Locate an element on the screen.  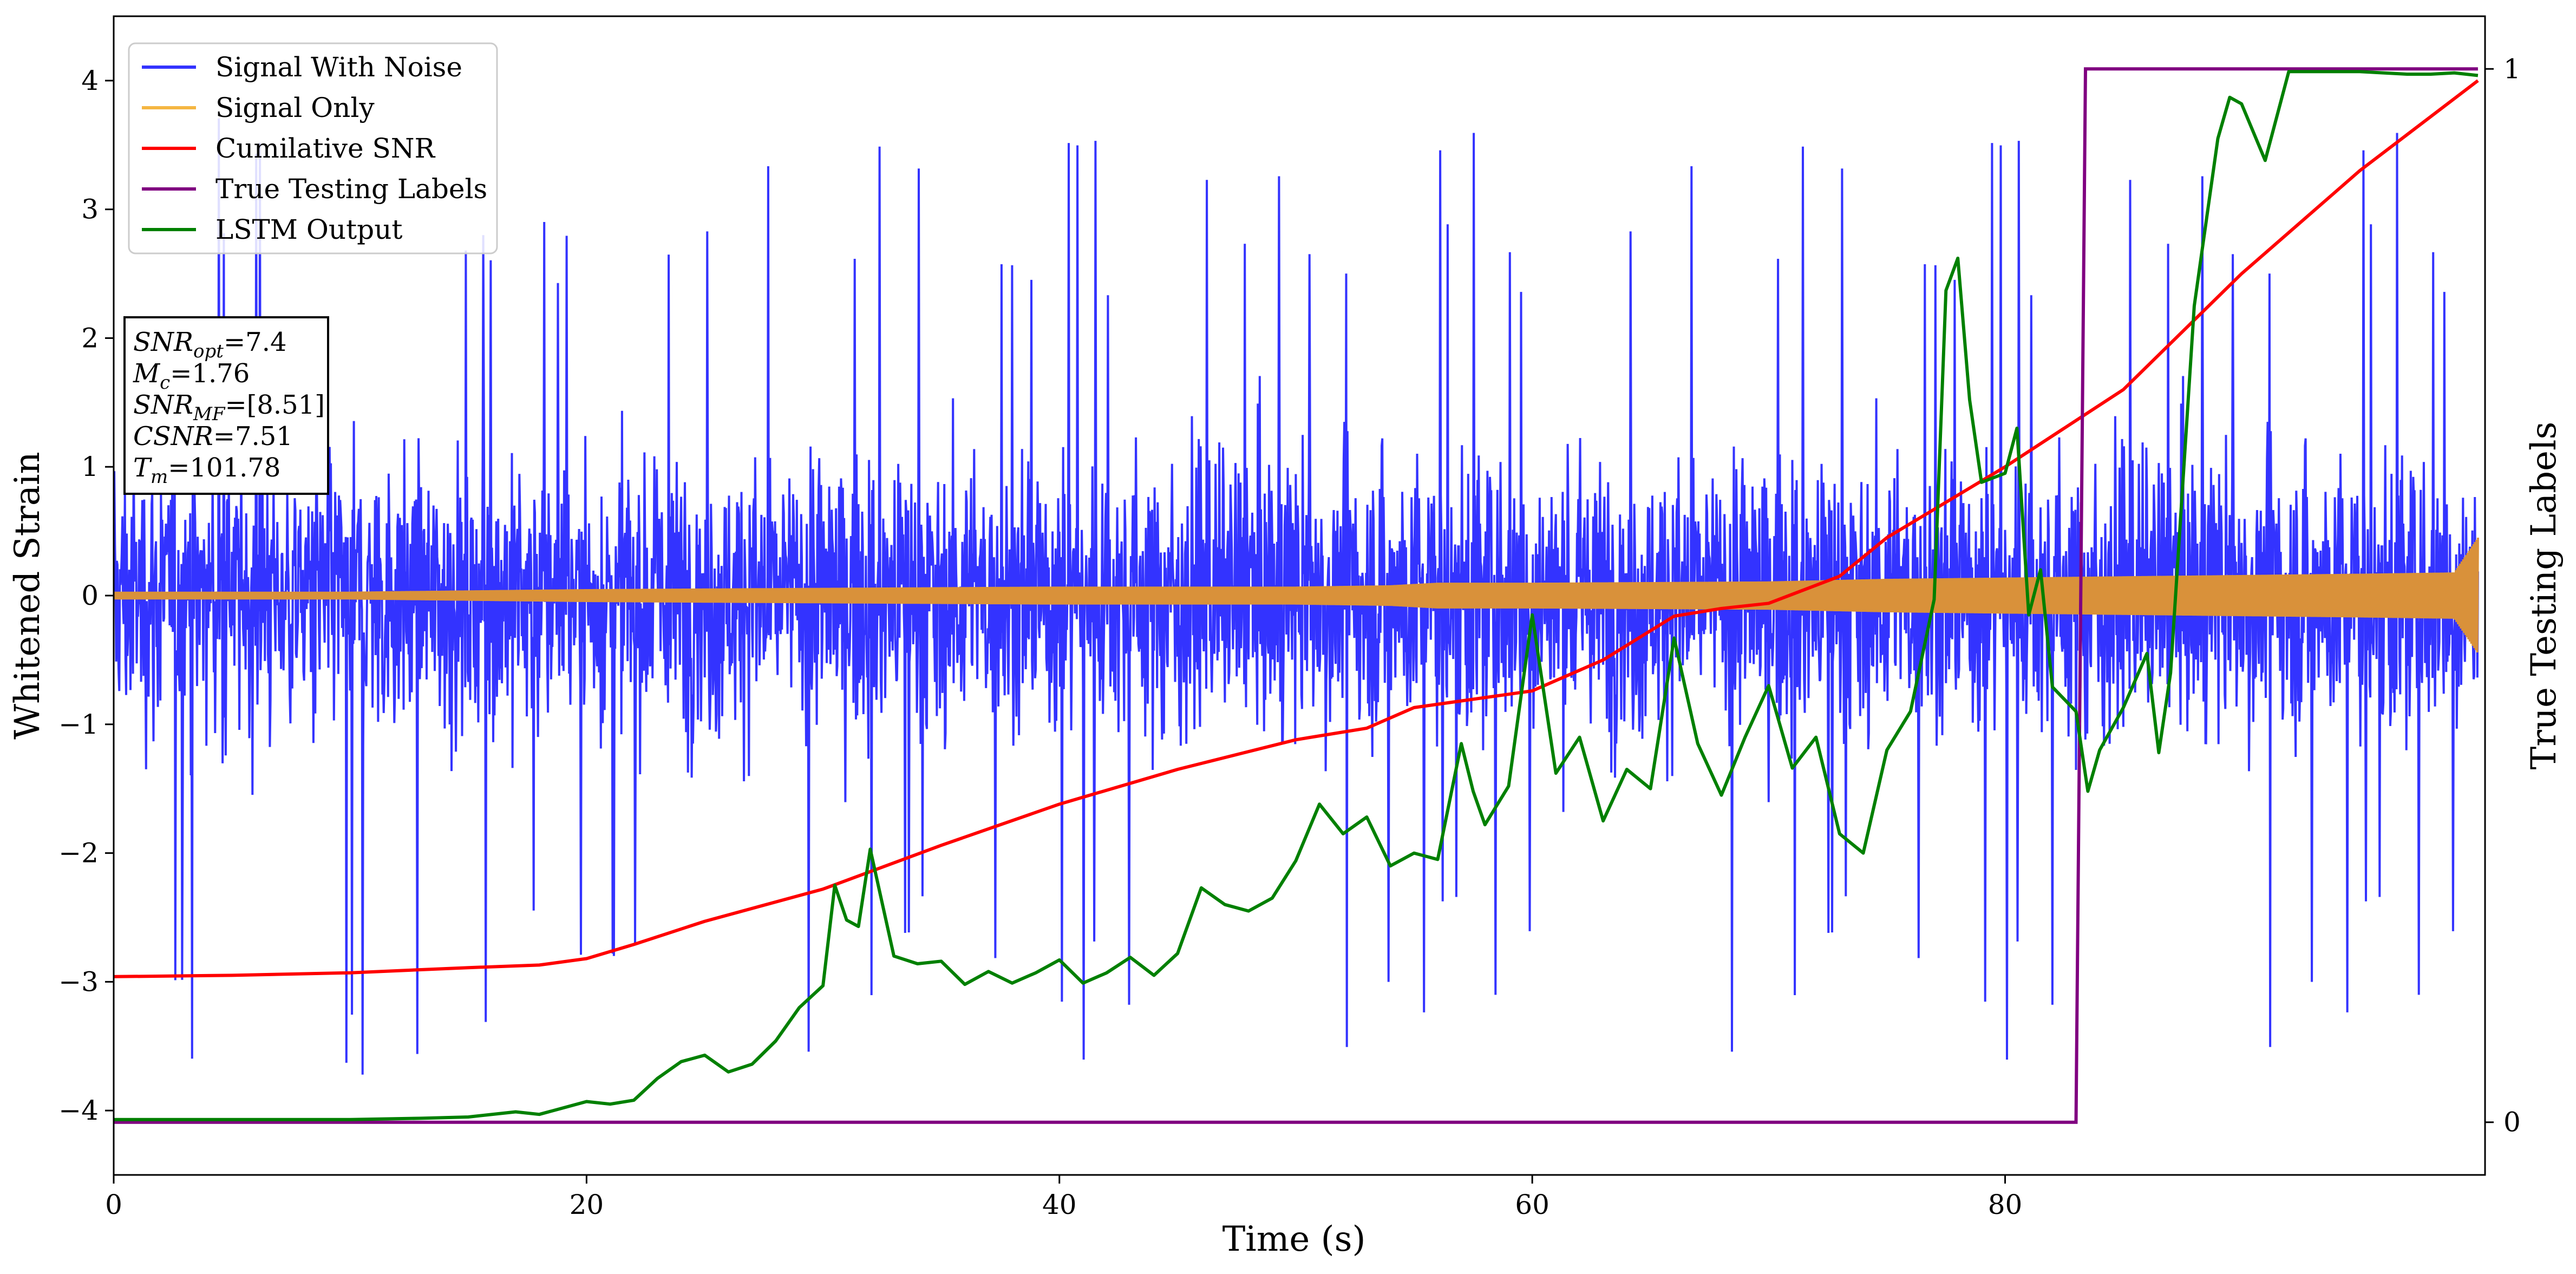
legend-label: Signal With Noise is located at coordinates (338, 67).